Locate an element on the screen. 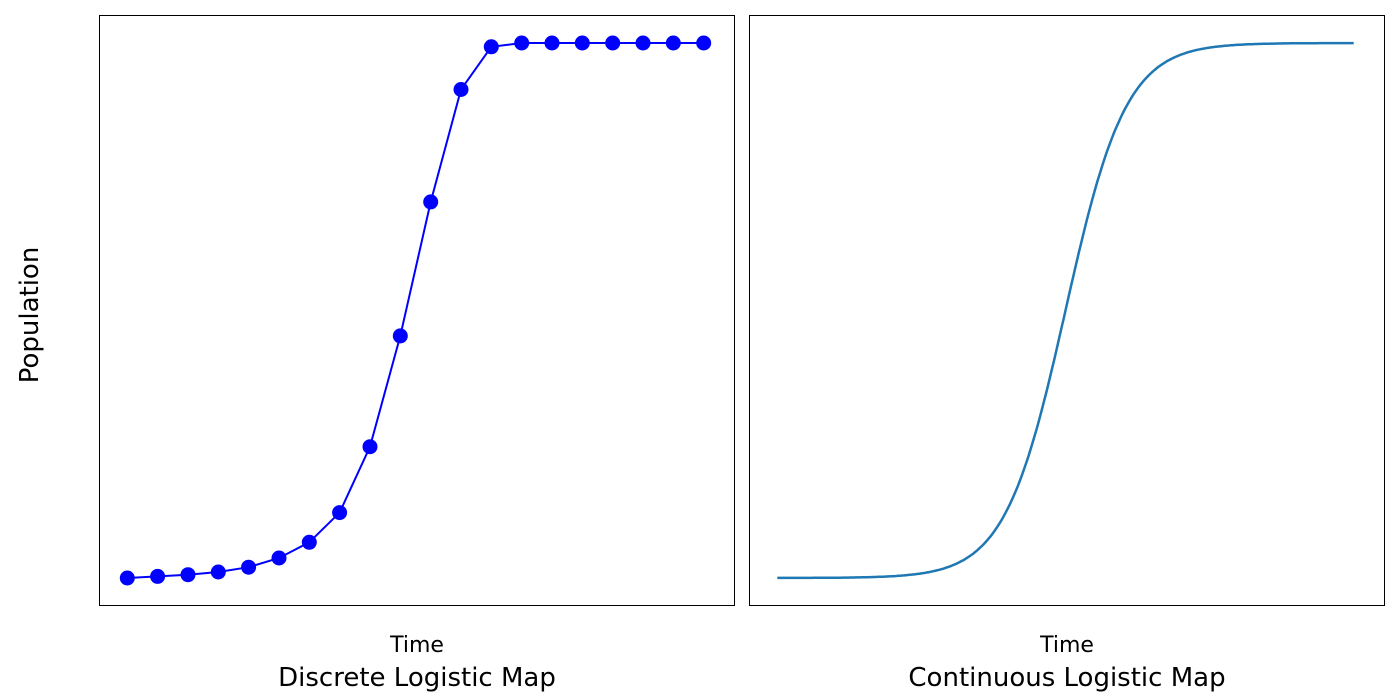  discrete-x-axis-label: Time is located at coordinates (416, 645).